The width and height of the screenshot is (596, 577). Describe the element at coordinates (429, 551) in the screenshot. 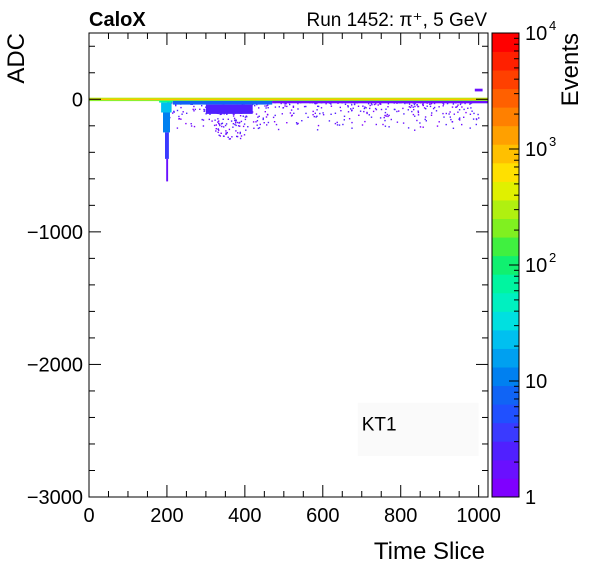

I see `x-axis-label: Time Slice` at that location.